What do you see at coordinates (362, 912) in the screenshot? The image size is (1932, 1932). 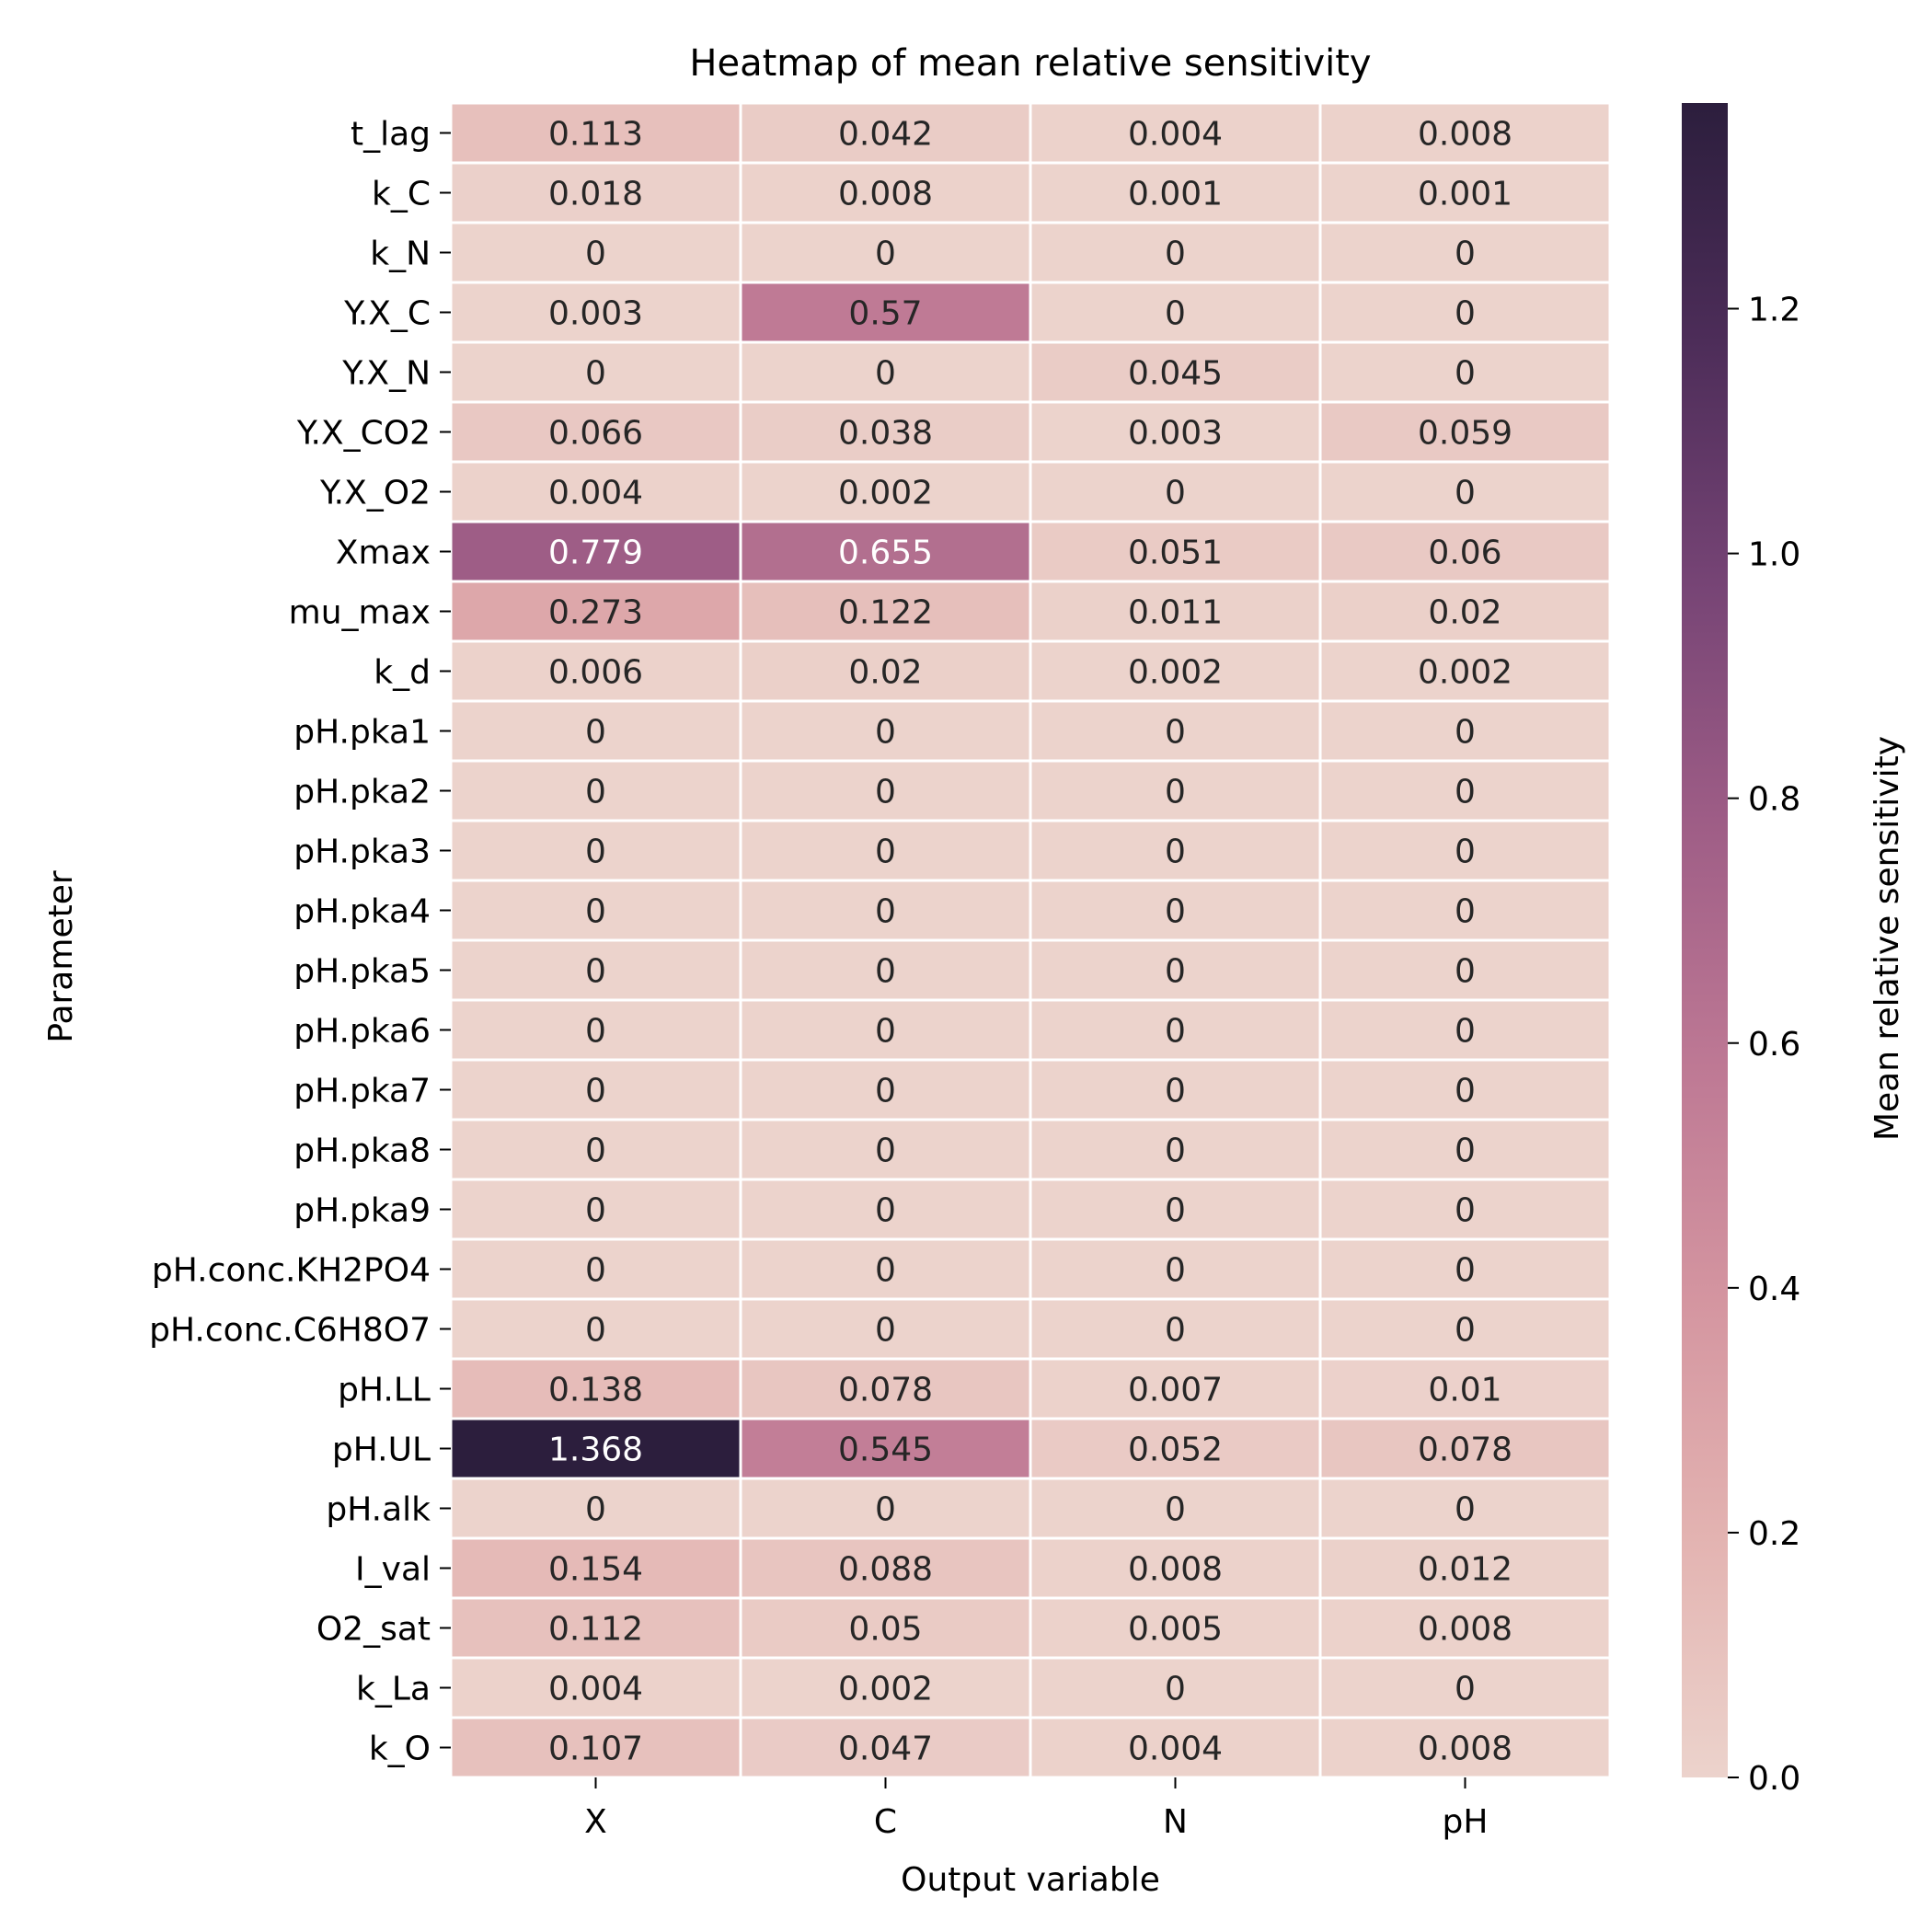 I see `y-tick-label: pH.pka4` at bounding box center [362, 912].